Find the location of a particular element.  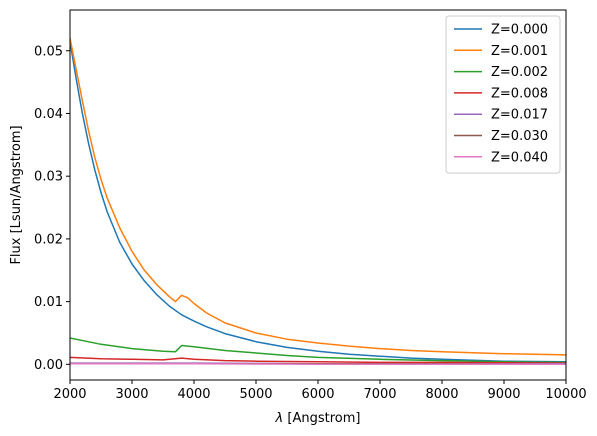

x-tick-label: 10000 is located at coordinates (565, 394).